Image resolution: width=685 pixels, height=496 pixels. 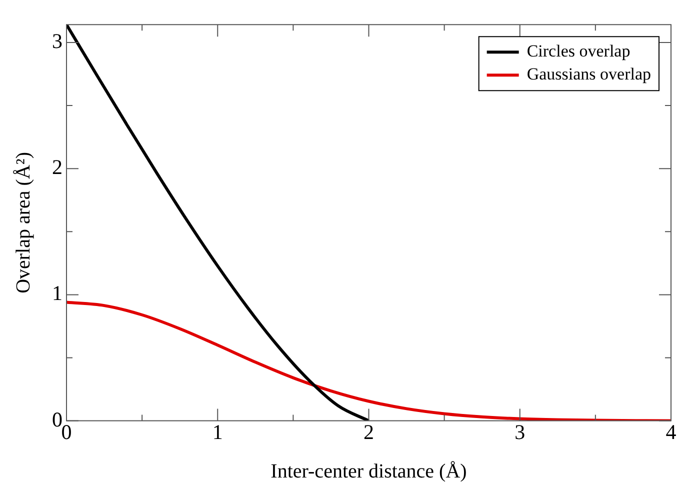 I want to click on x-tick-label: 2, so click(x=369, y=432).